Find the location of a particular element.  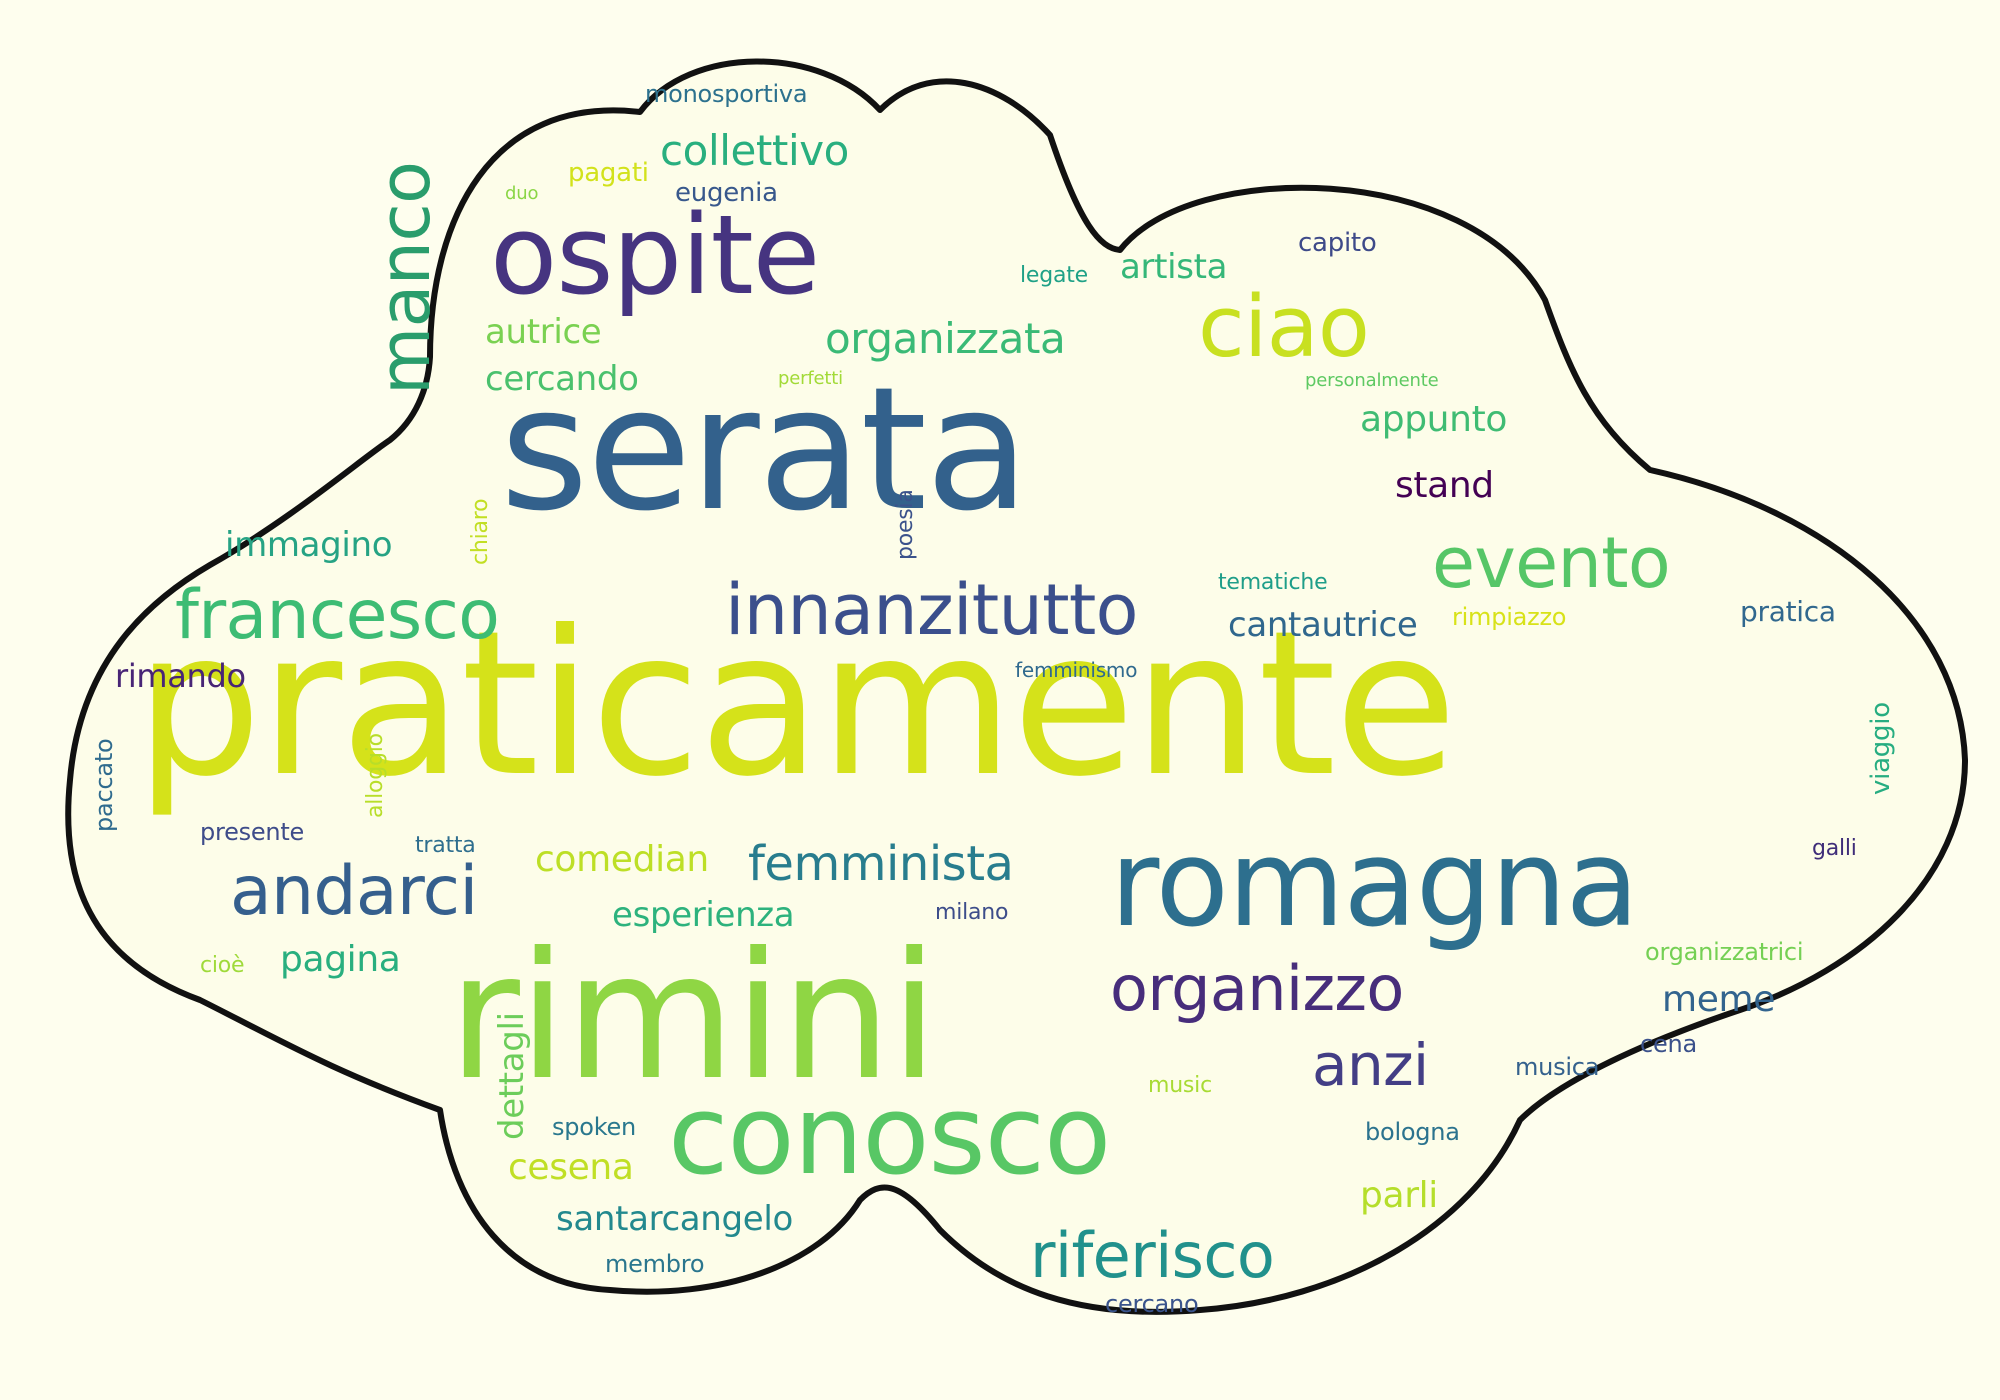

word-perfetti: perfetti is located at coordinates (810, 378).